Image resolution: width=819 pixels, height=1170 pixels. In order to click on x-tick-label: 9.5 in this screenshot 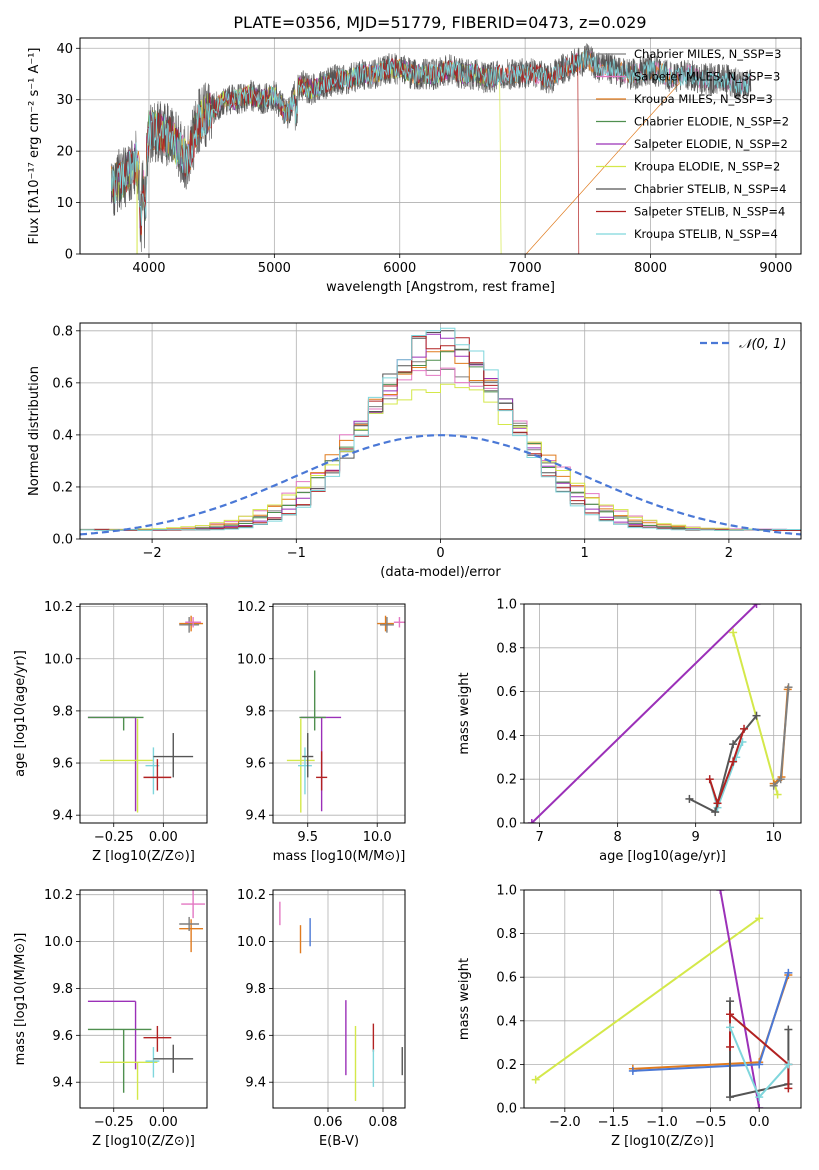, I will do `click(307, 837)`.